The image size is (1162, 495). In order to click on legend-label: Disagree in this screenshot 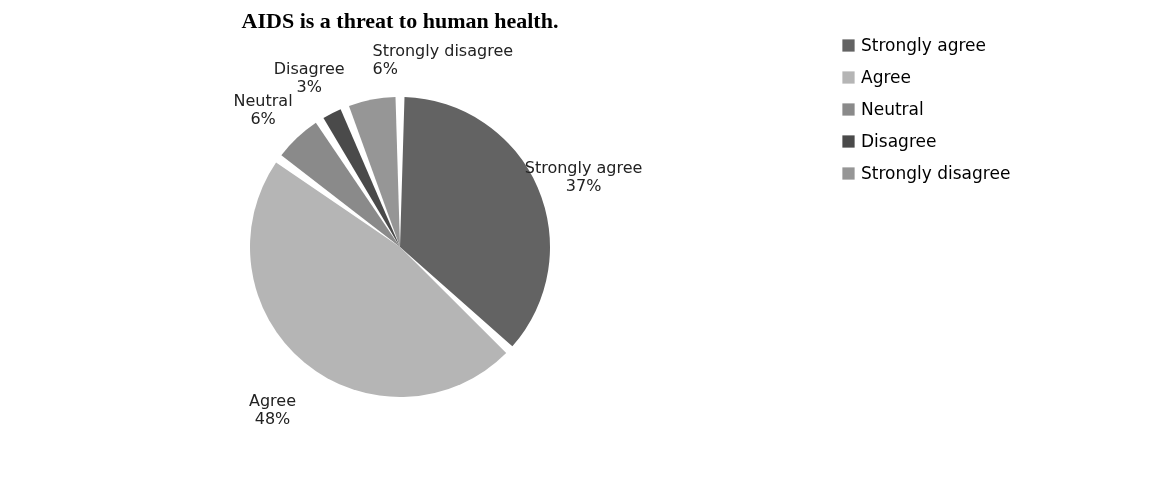, I will do `click(899, 140)`.